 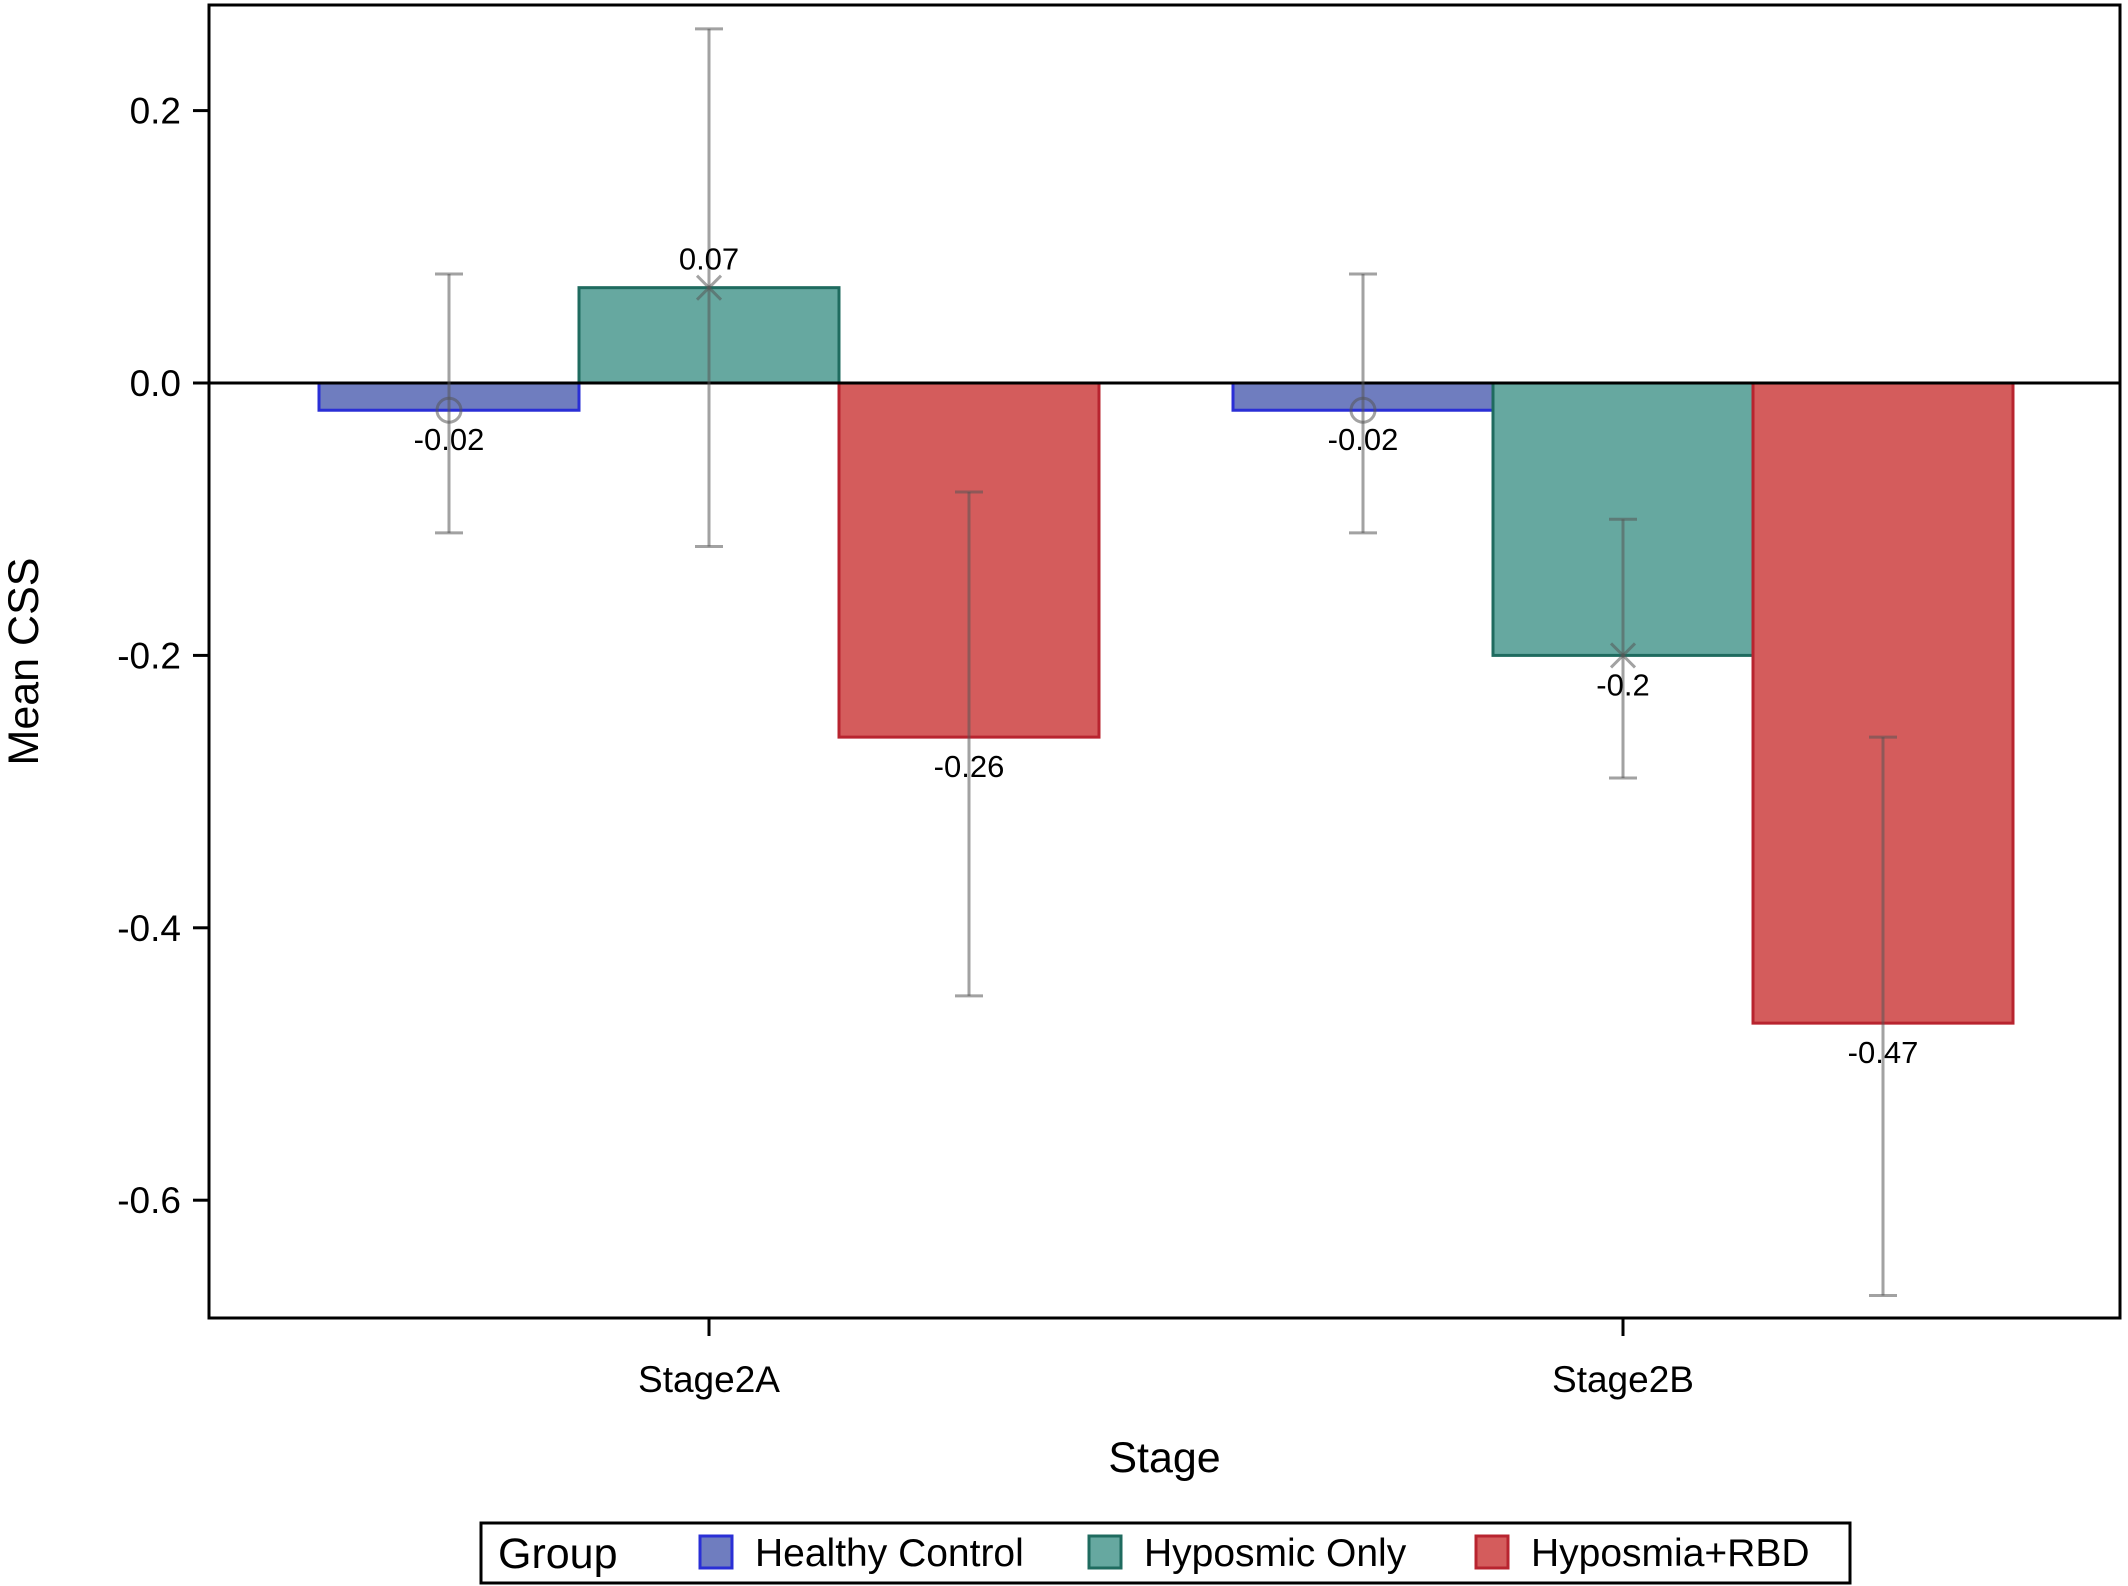 What do you see at coordinates (149, 928) in the screenshot?
I see `y-tick-label-3: -0.4` at bounding box center [149, 928].